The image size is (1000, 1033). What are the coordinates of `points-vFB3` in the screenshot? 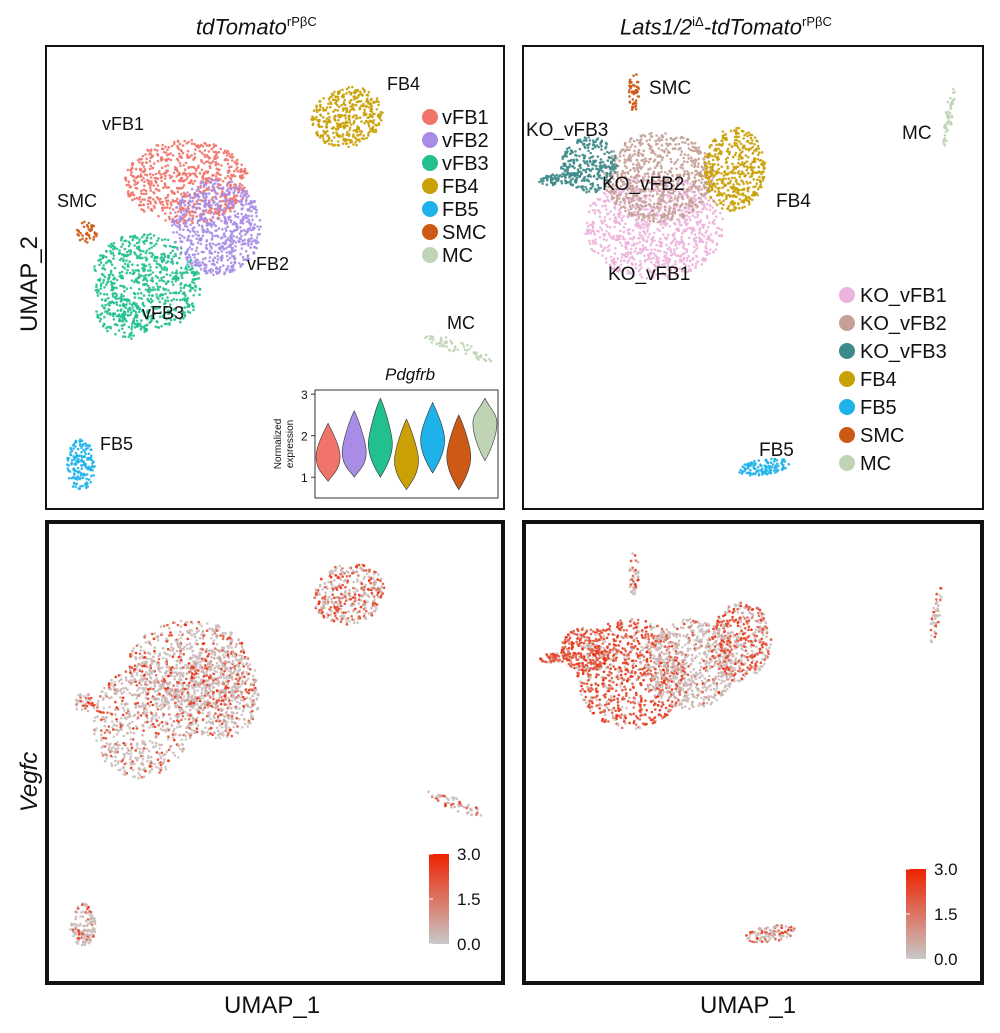 It's located at (147, 282).